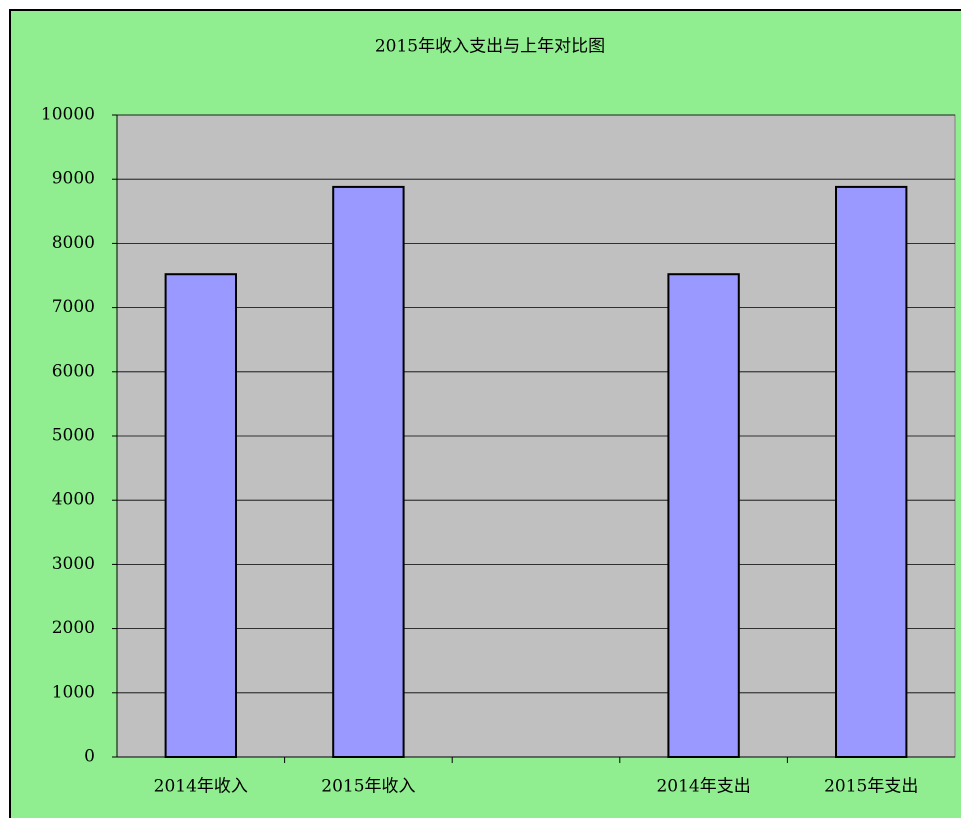 This screenshot has width=961, height=818. What do you see at coordinates (703, 787) in the screenshot?
I see `x-tick-label: 2014年支出` at bounding box center [703, 787].